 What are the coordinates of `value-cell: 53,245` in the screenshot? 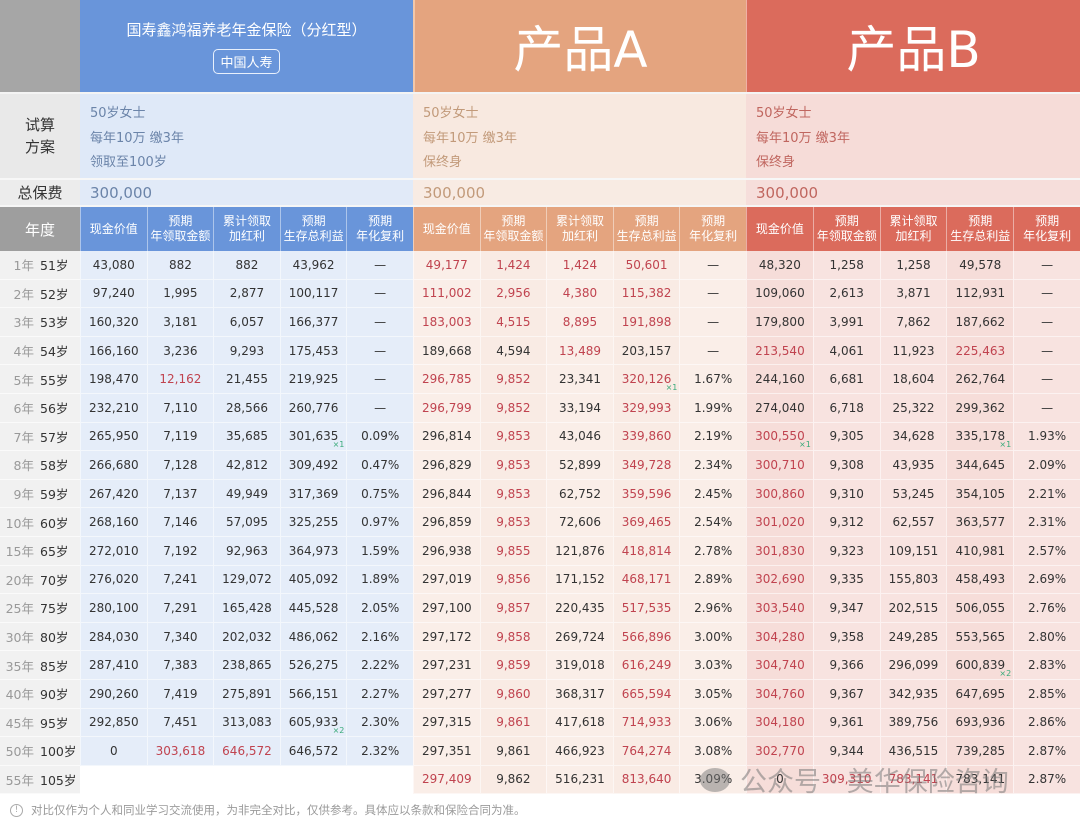 It's located at (913, 494).